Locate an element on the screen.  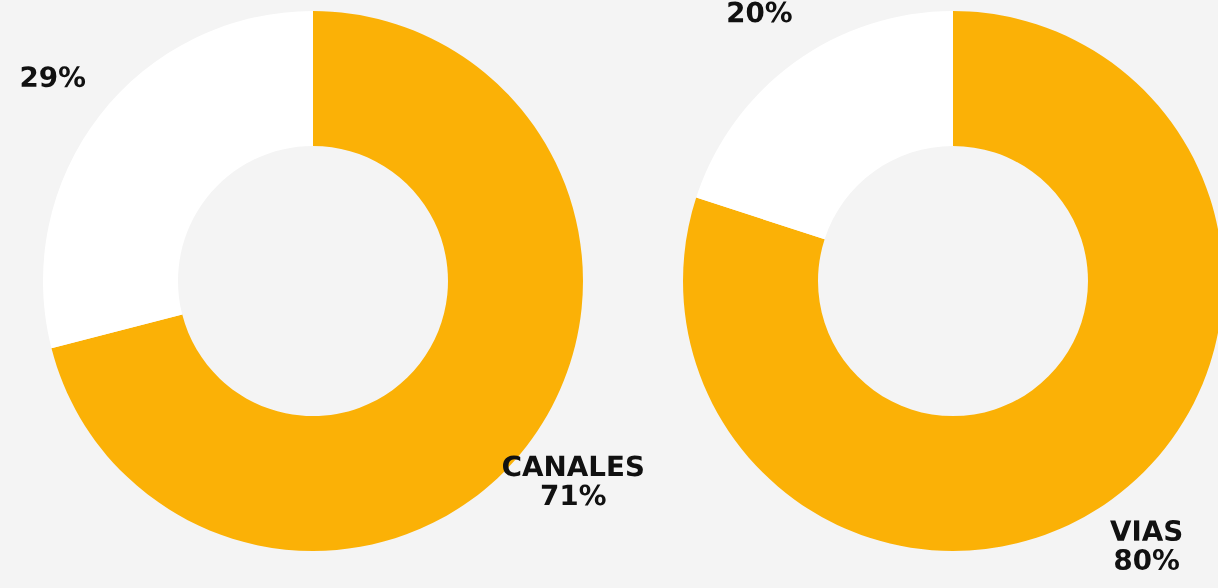
data-label: 20% is located at coordinates (760, 12).